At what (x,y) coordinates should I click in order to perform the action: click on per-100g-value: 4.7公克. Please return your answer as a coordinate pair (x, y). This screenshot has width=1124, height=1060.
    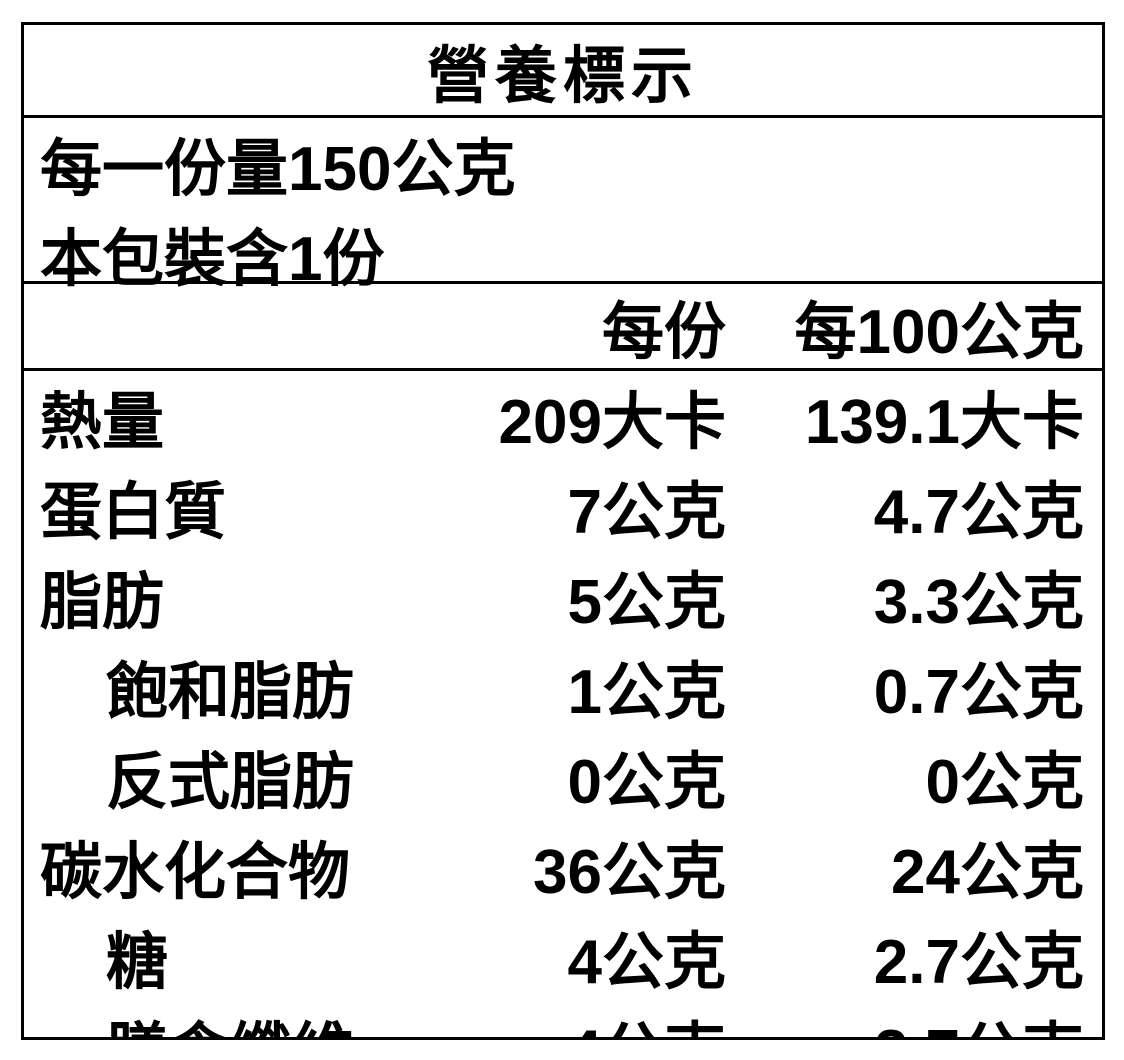
    Looking at the image, I should click on (978, 512).